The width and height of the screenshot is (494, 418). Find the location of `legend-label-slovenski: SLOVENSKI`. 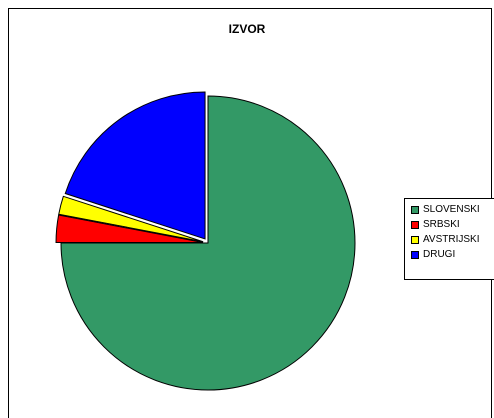

legend-label-slovenski: SLOVENSKI is located at coordinates (451, 209).